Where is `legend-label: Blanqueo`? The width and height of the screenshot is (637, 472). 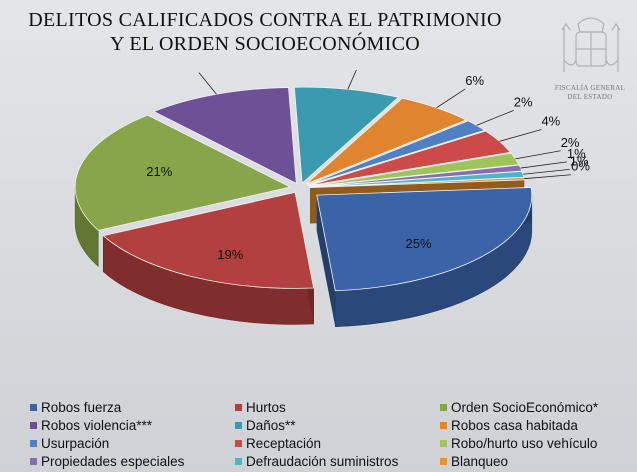 legend-label: Blanqueo is located at coordinates (480, 461).